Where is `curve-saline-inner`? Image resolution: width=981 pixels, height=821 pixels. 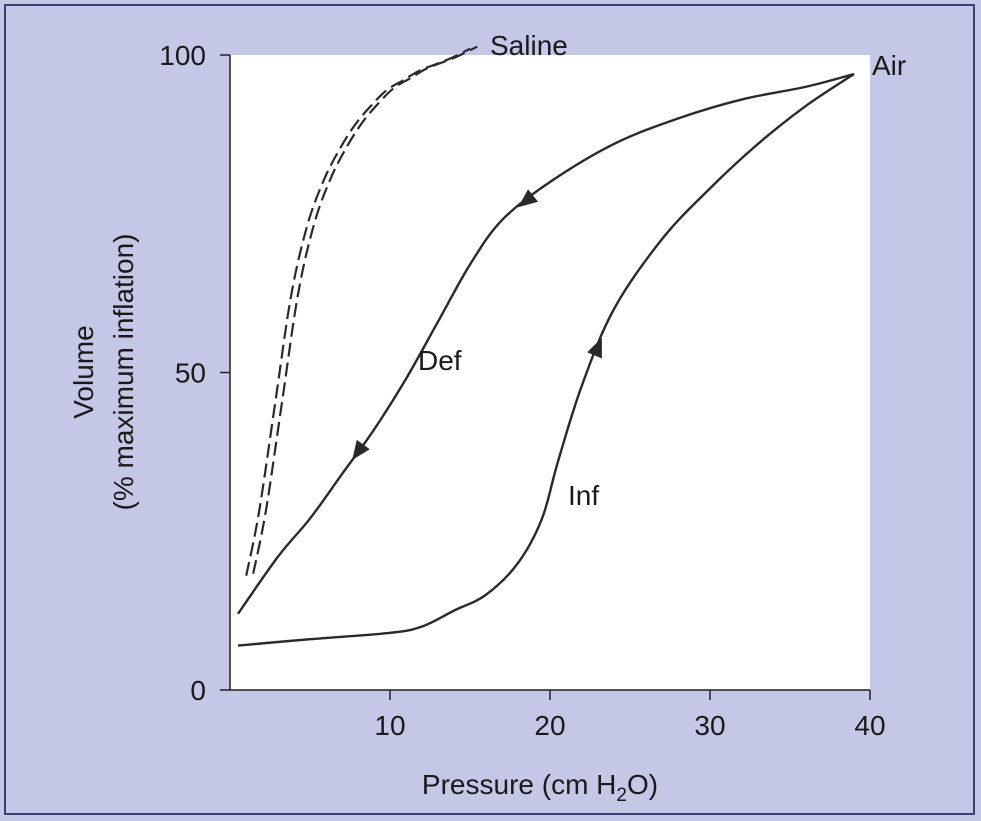
curve-saline-inner is located at coordinates (365, 309).